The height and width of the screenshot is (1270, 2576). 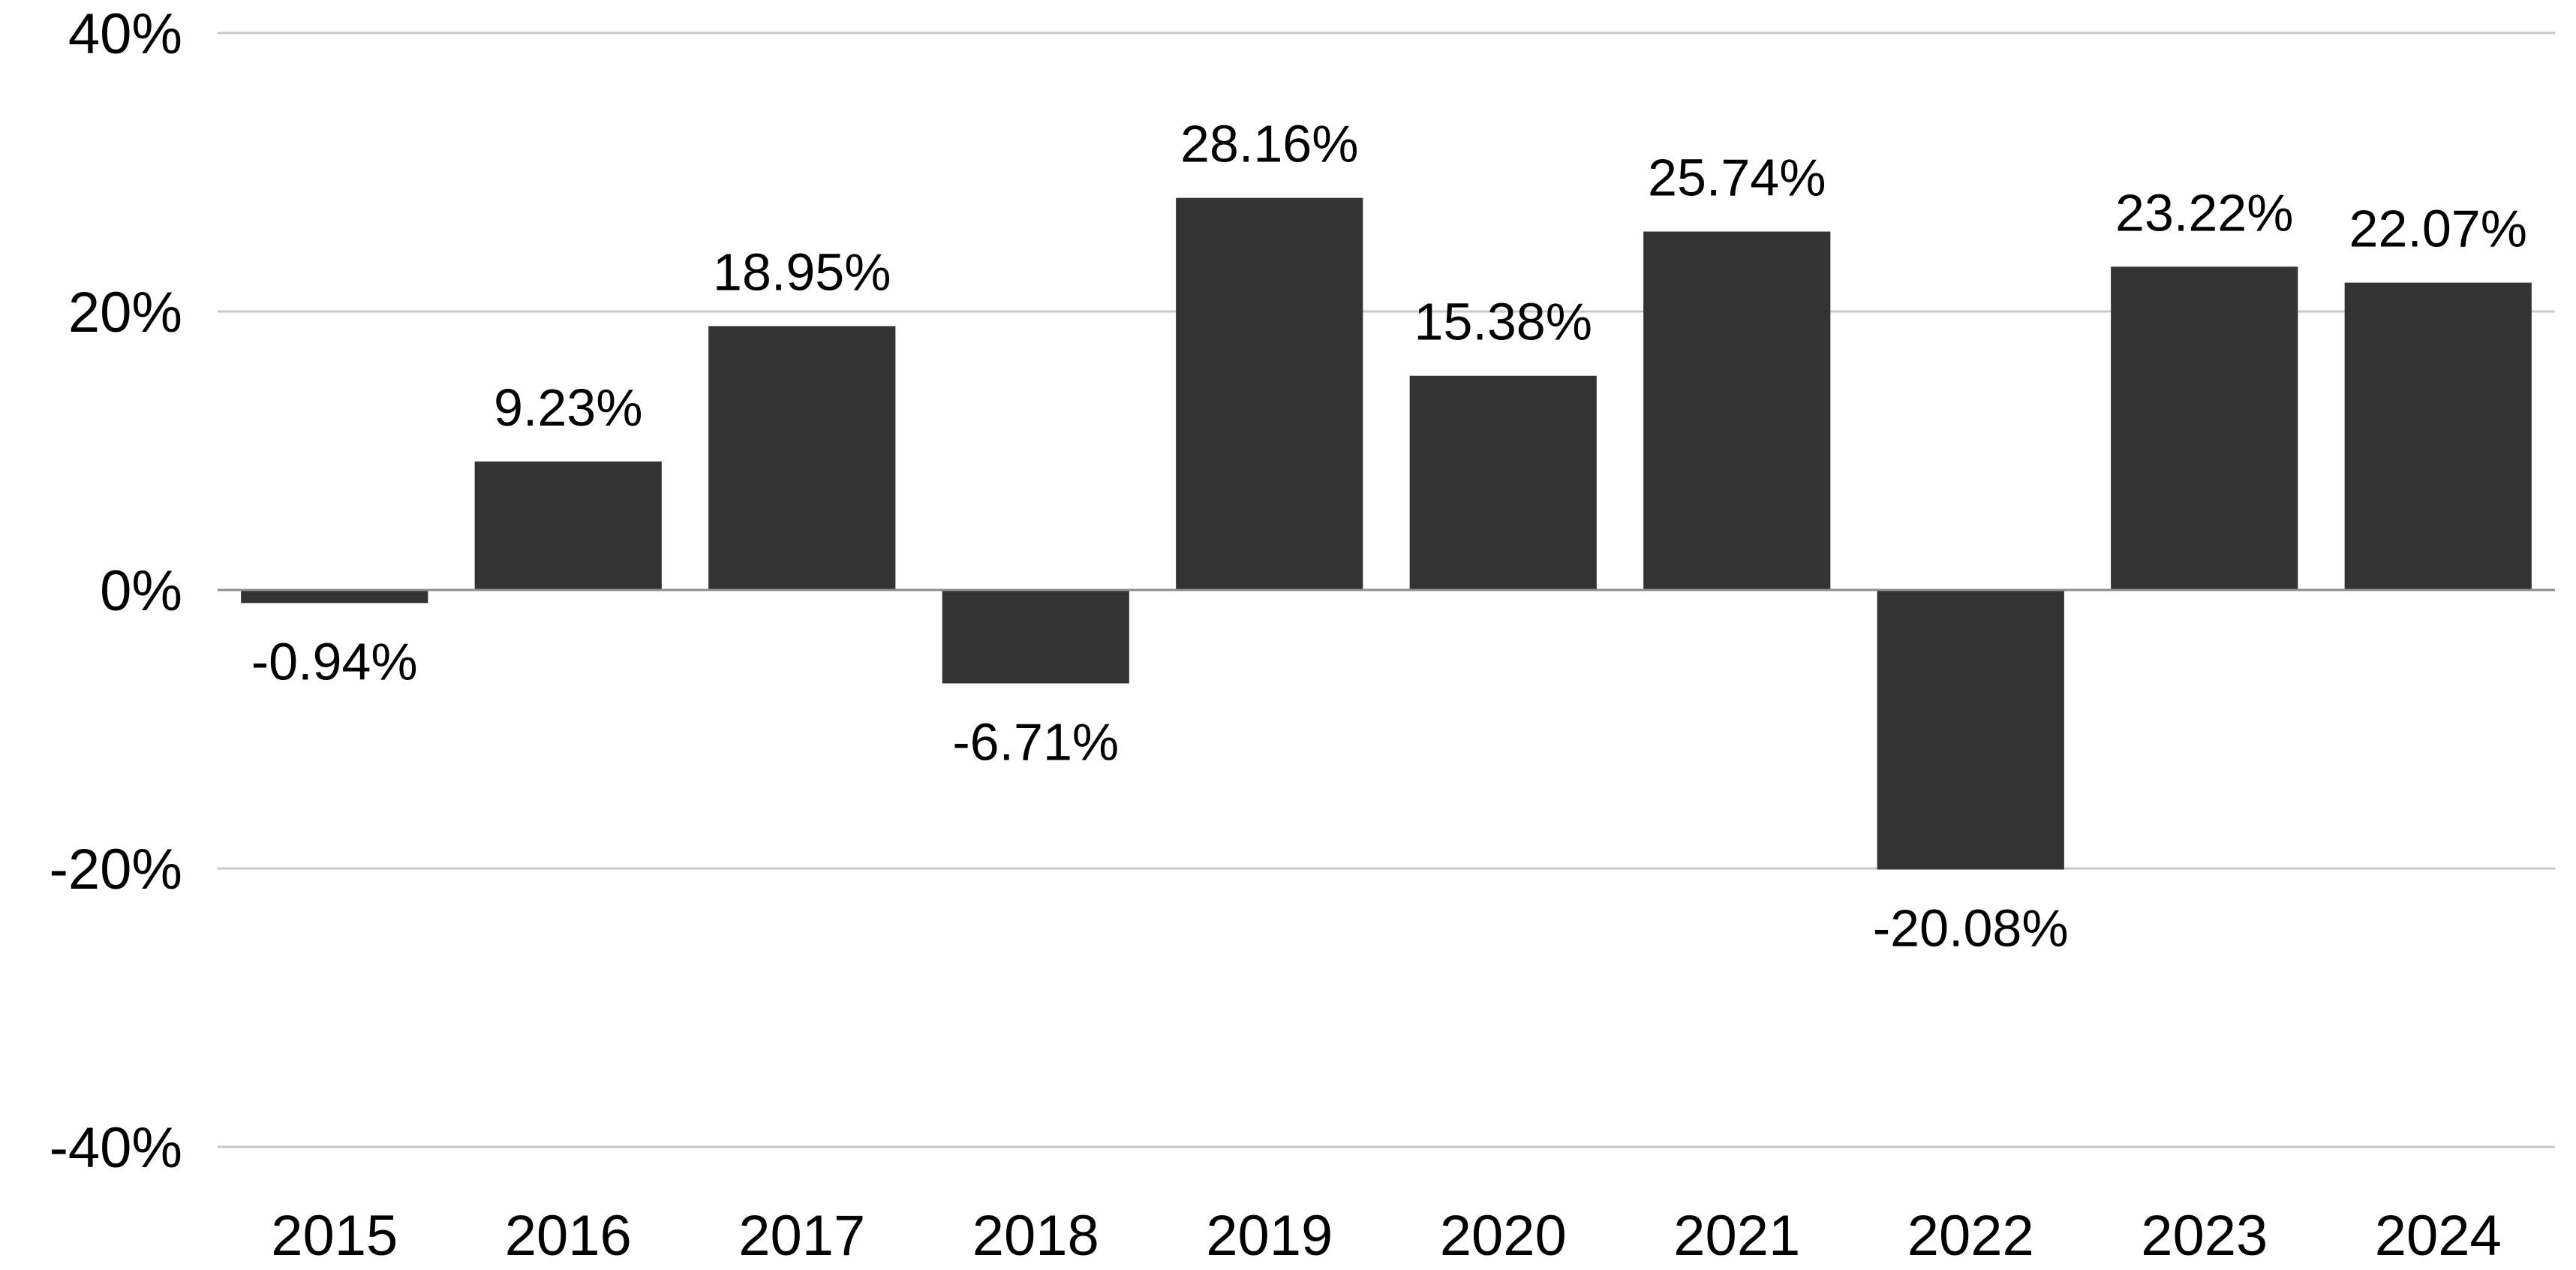 What do you see at coordinates (334, 1236) in the screenshot?
I see `x-tick-label: 2015` at bounding box center [334, 1236].